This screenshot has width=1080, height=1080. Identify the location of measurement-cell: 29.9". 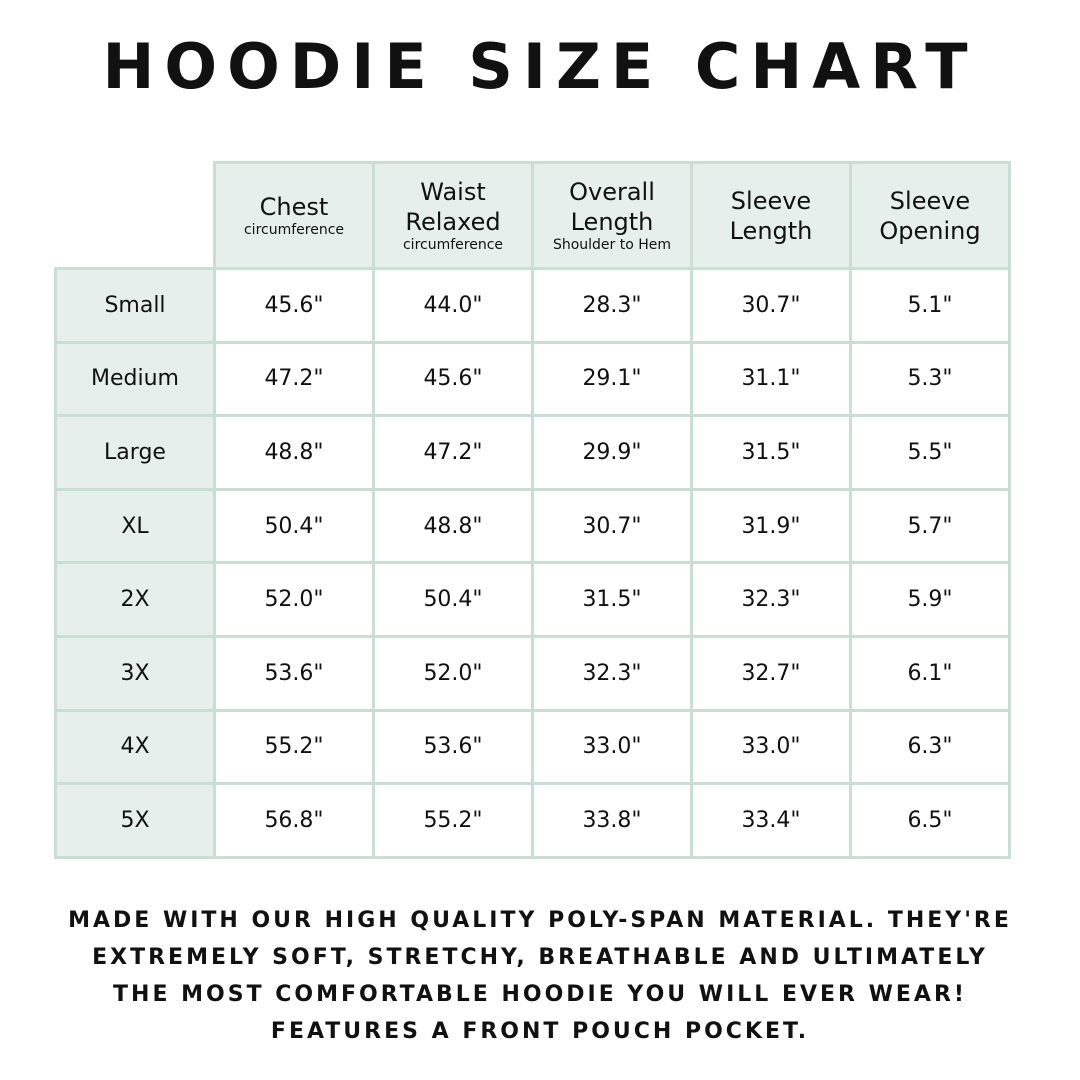
(612, 452).